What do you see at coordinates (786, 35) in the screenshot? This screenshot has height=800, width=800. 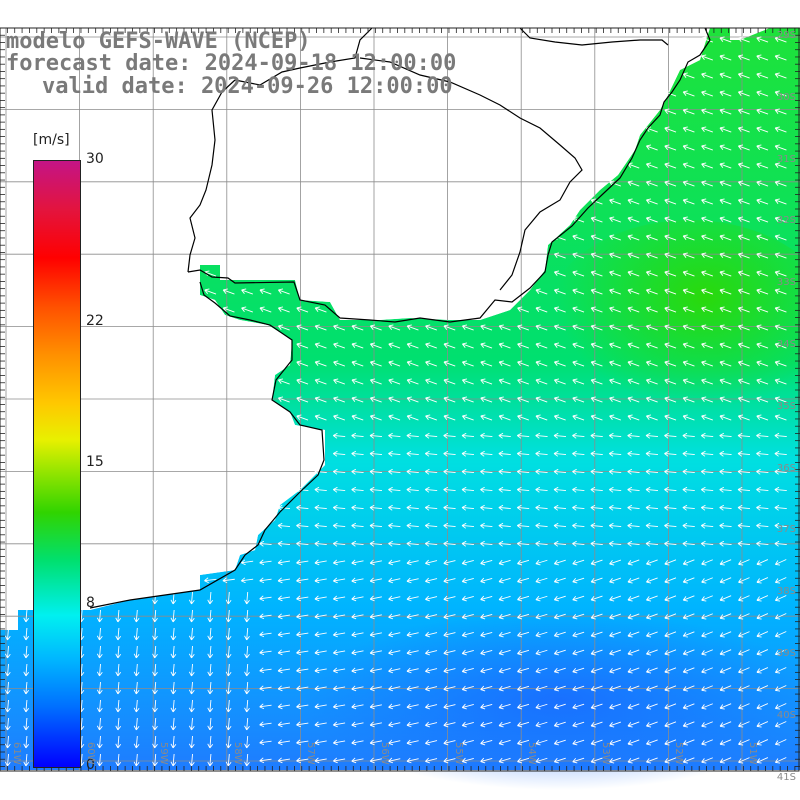 I see `latitude-label: 29S` at bounding box center [786, 35].